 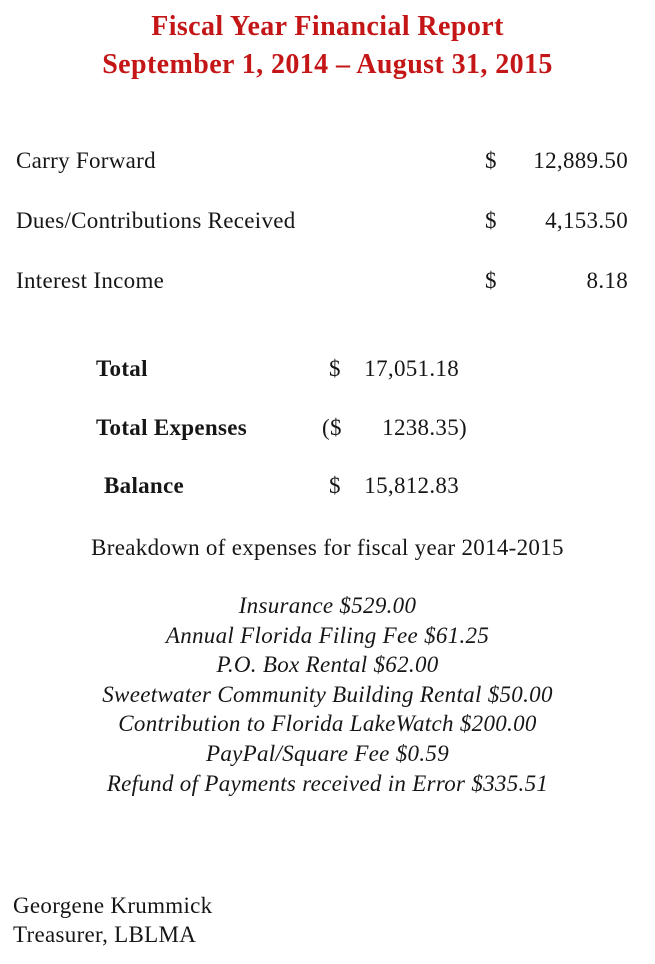 What do you see at coordinates (463, 427) in the screenshot?
I see `amount-suffix: )` at bounding box center [463, 427].